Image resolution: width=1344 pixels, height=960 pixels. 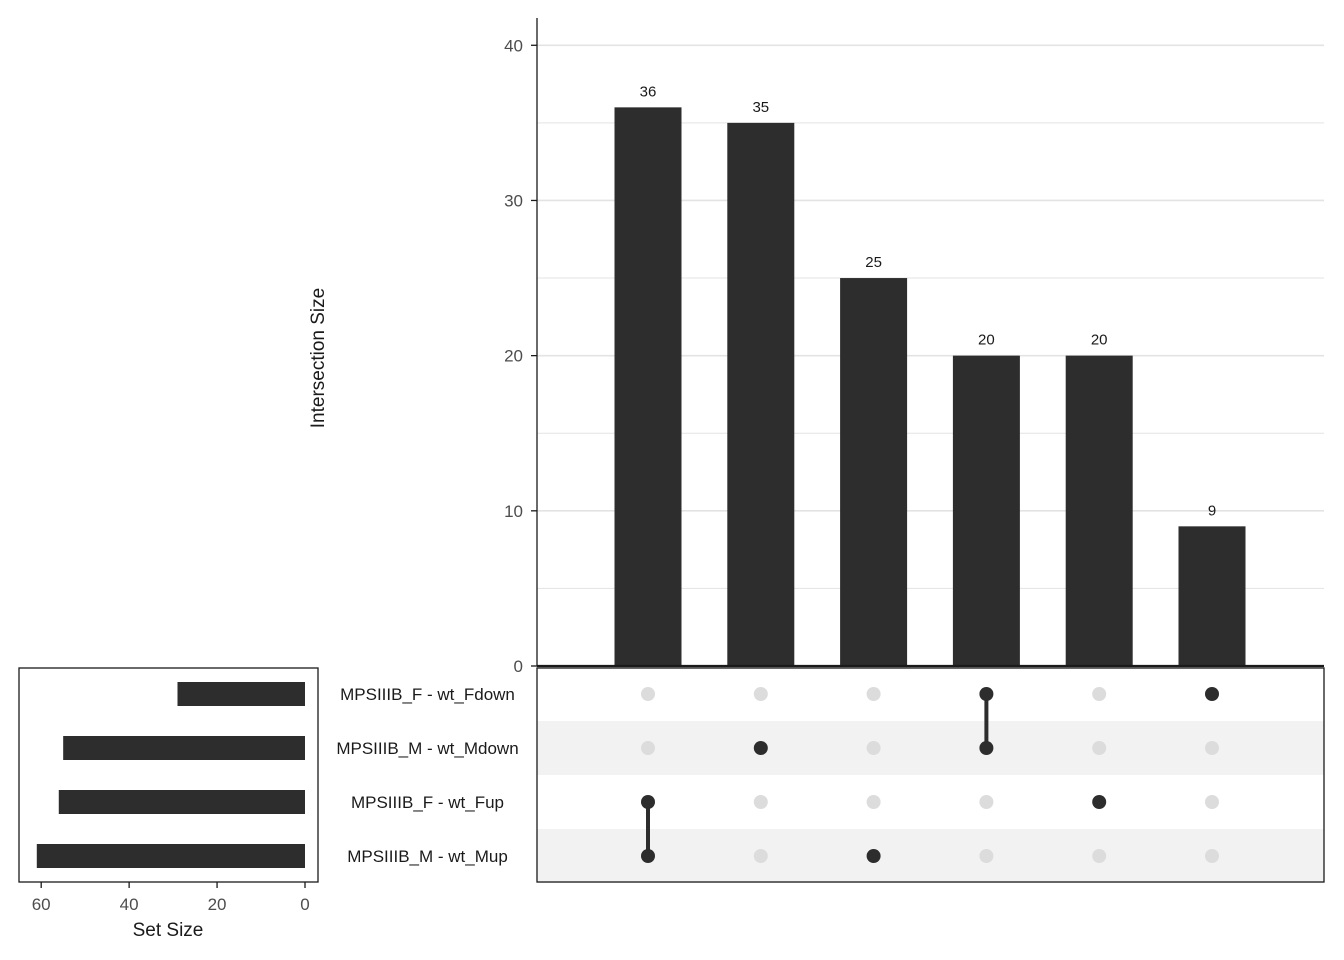 What do you see at coordinates (304, 904) in the screenshot?
I see `set-size-tick-label: 0` at bounding box center [304, 904].